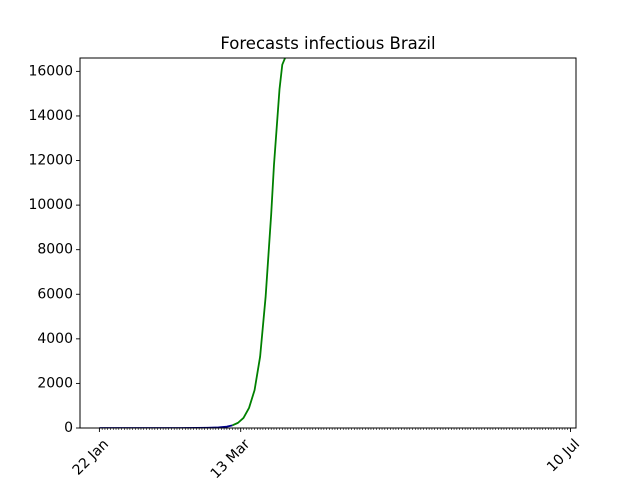 Image resolution: width=640 pixels, height=480 pixels. Describe the element at coordinates (55, 250) in the screenshot. I see `y-tick-label: 8000` at that location.